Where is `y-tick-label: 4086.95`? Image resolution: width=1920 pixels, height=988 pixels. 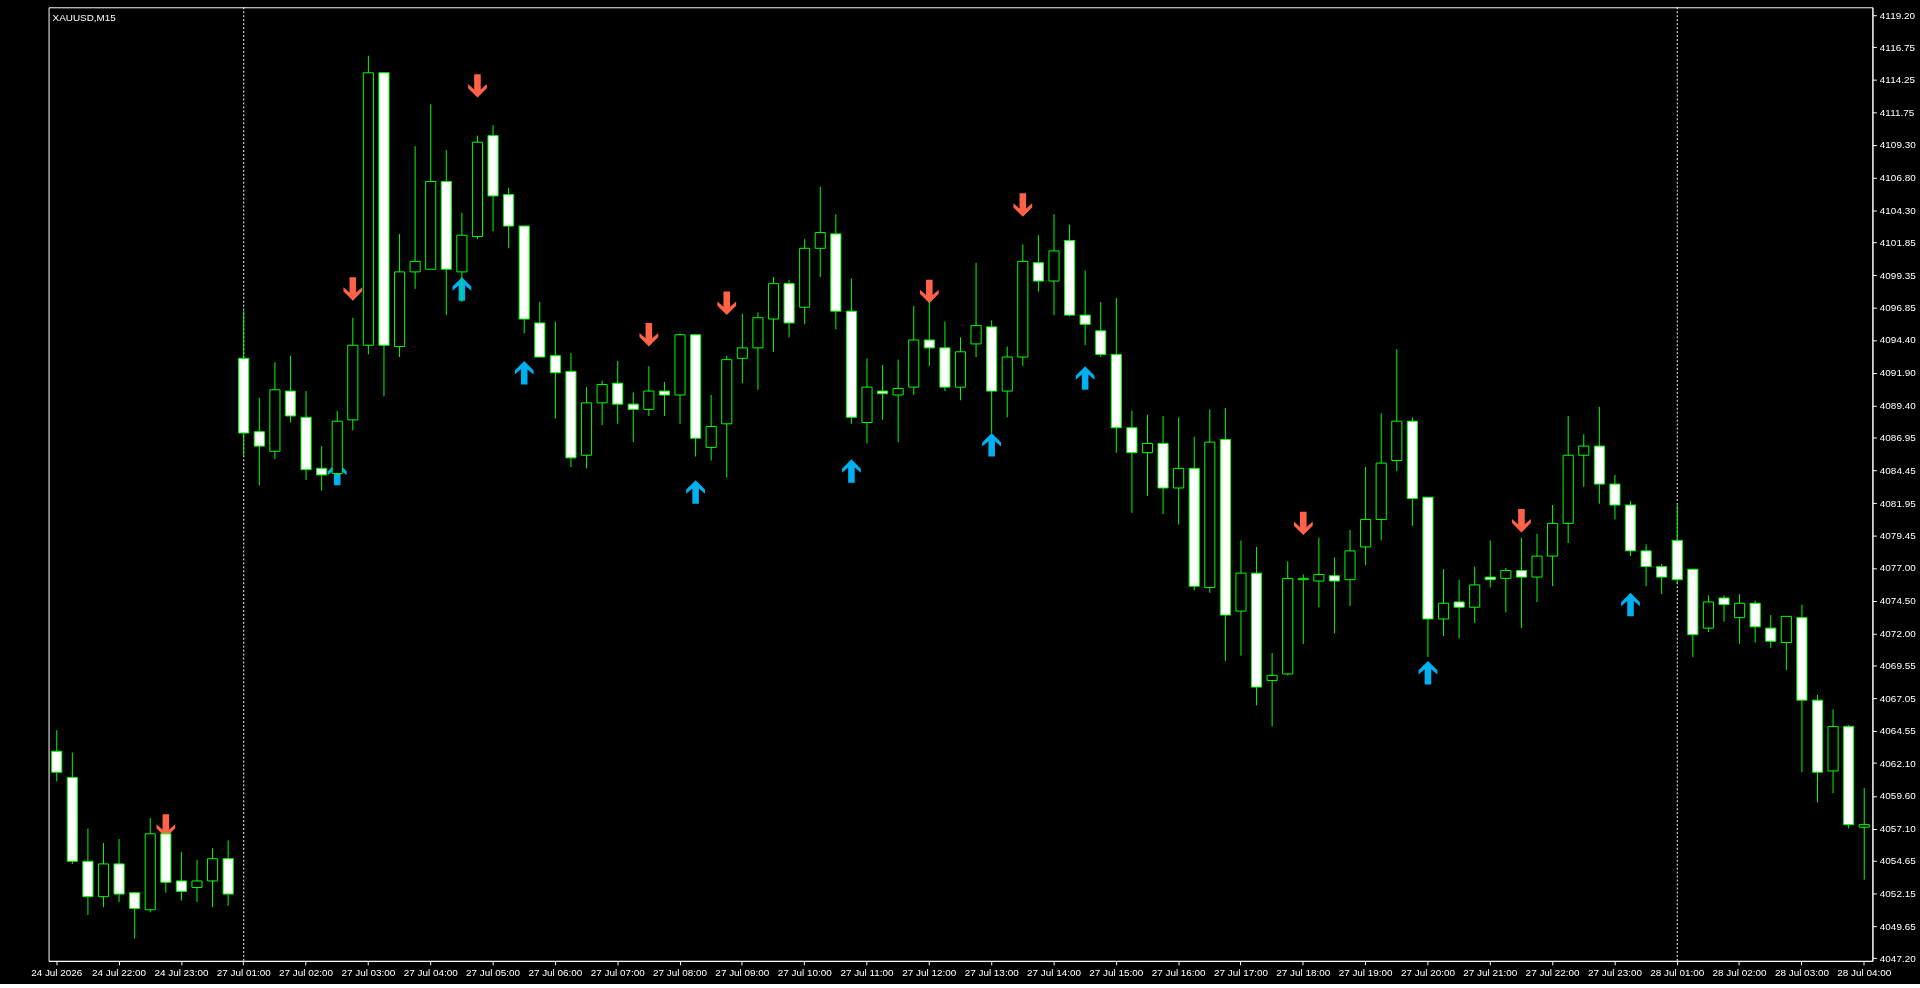 y-tick-label: 4086.95 is located at coordinates (1898, 438).